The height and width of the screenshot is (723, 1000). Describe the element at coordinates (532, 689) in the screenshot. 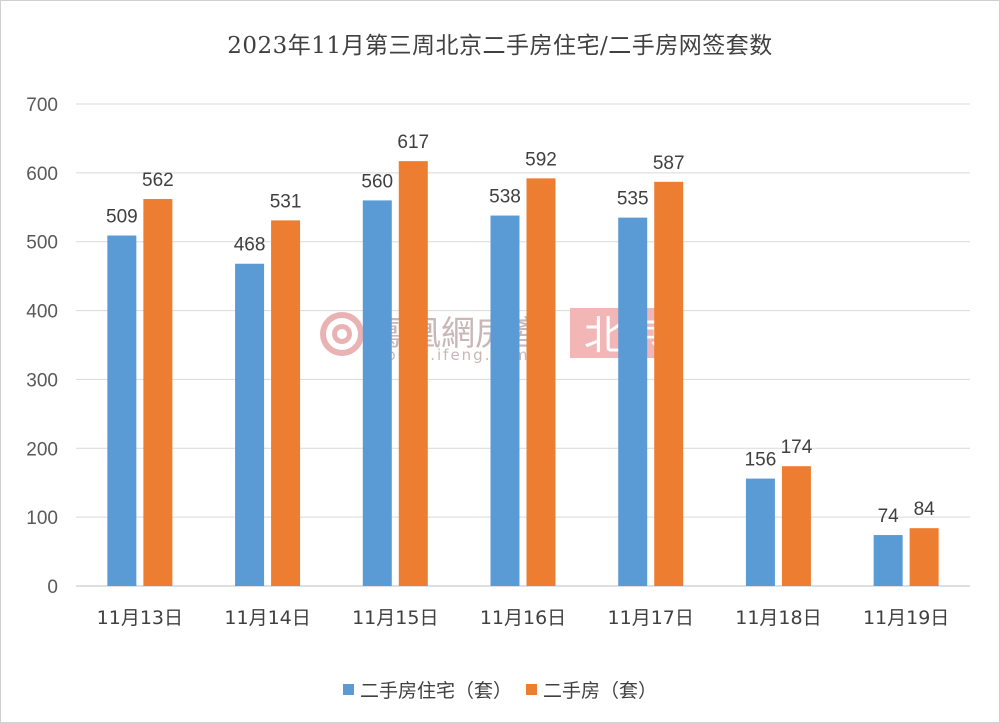

I see `legend-swatch-all` at that location.